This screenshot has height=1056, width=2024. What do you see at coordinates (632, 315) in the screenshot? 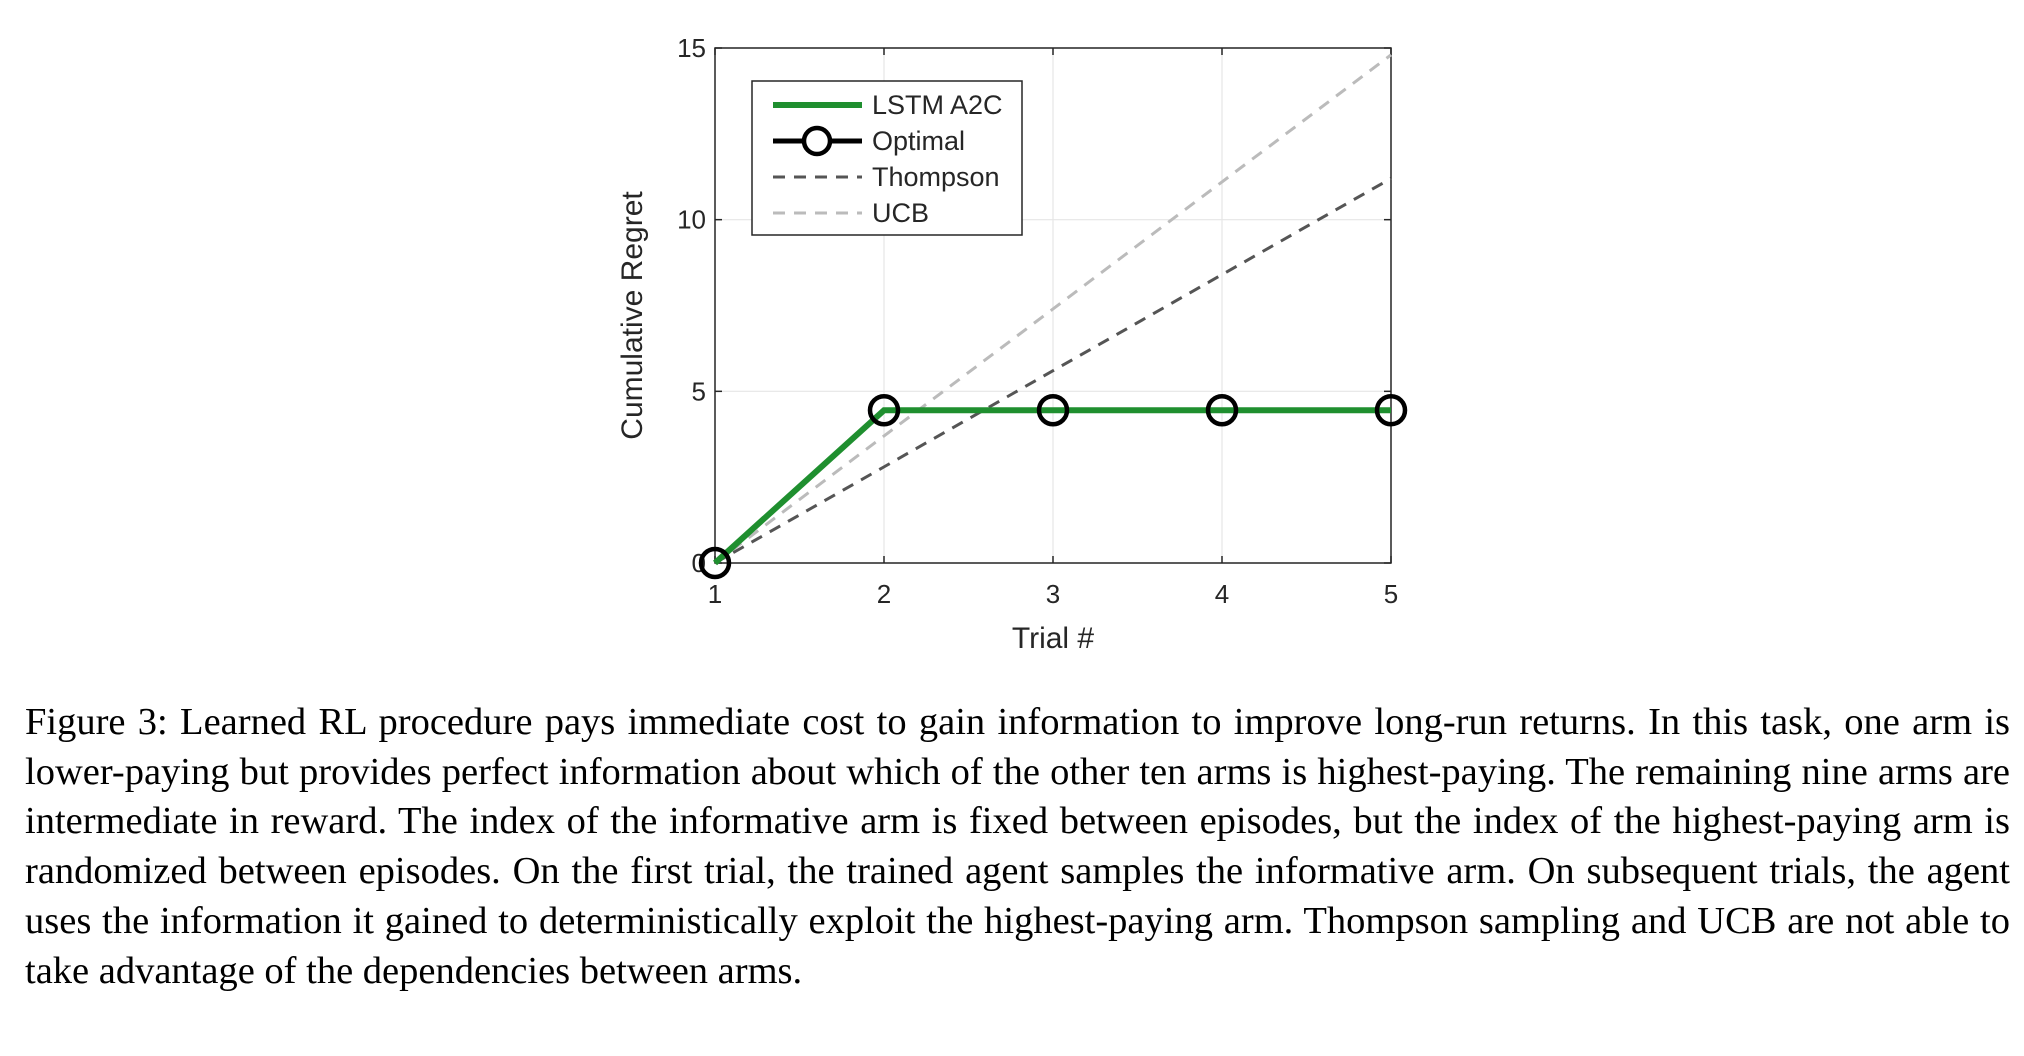
I see `y-axis-label: Cumulative Regret` at bounding box center [632, 315].